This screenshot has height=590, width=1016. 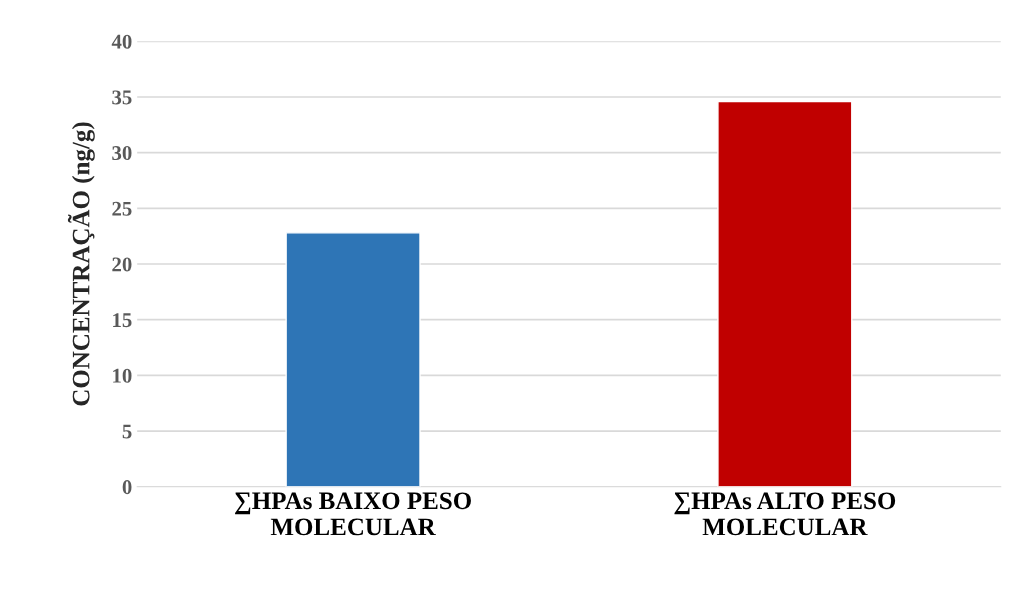 I want to click on y-tick-label: 0, so click(x=127, y=487).